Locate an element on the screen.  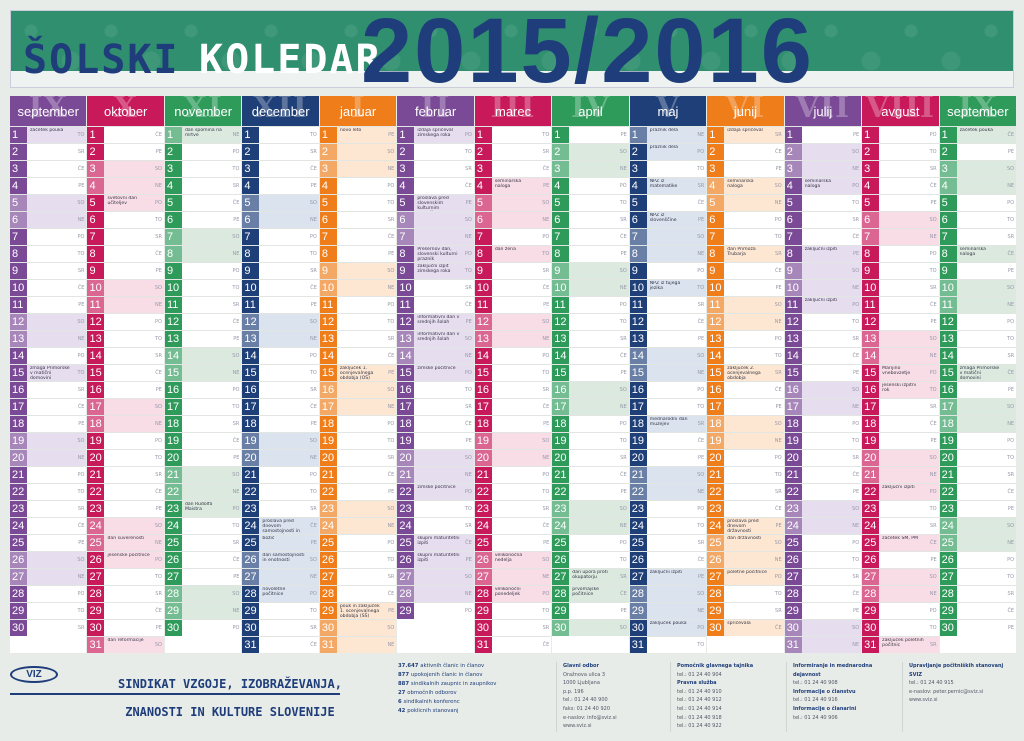
day-cell: 23 SO is located at coordinates (590, 508).